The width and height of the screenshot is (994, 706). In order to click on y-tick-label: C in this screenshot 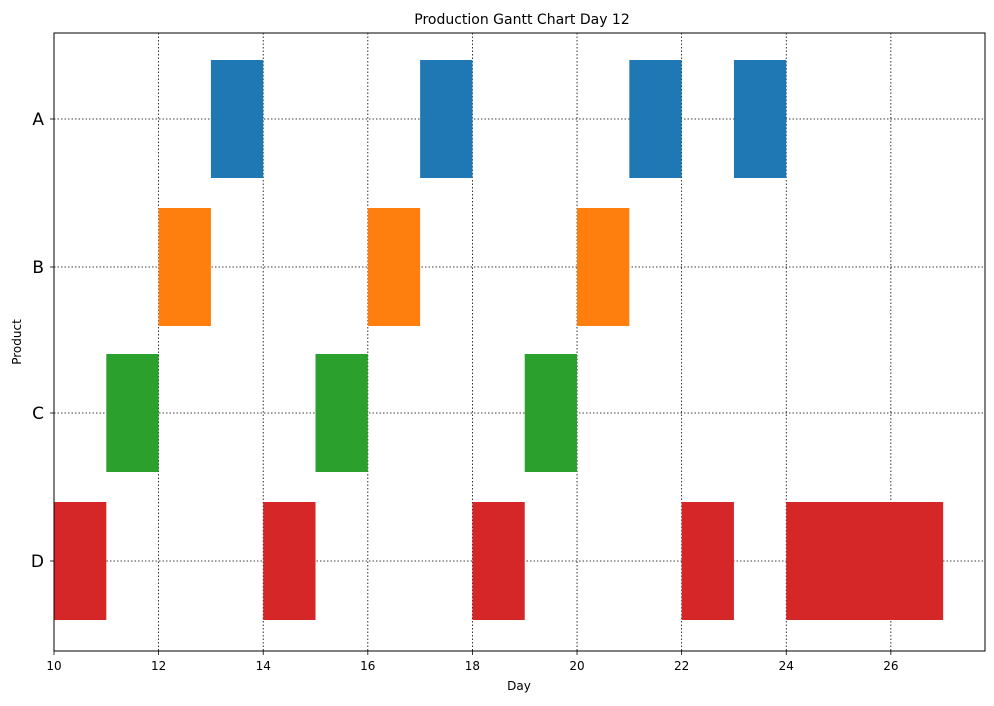, I will do `click(38, 414)`.